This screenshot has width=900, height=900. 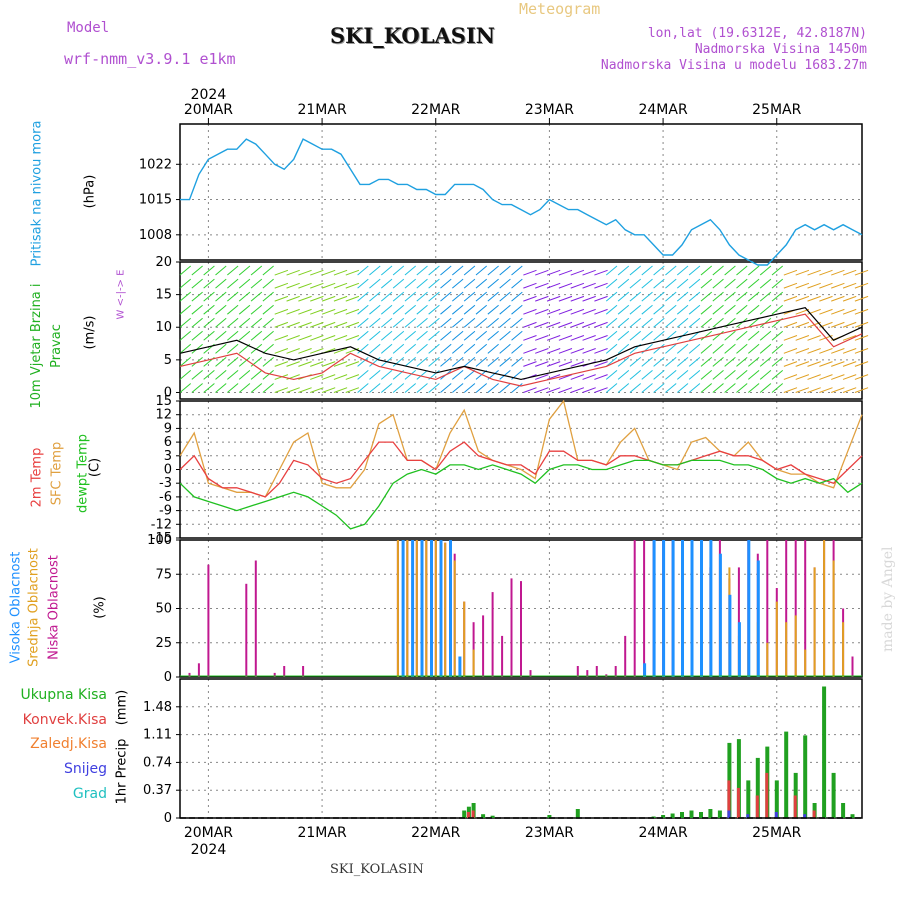 I want to click on y-tick-label: 1008, so click(x=155, y=235).